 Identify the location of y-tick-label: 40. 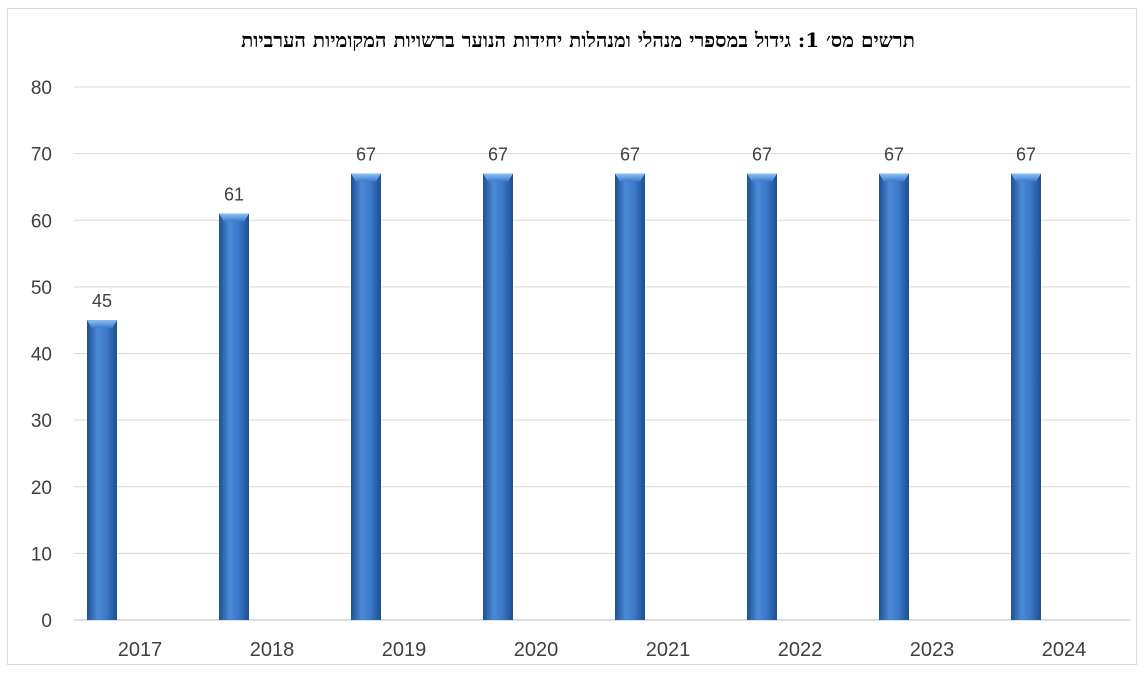
(41, 355).